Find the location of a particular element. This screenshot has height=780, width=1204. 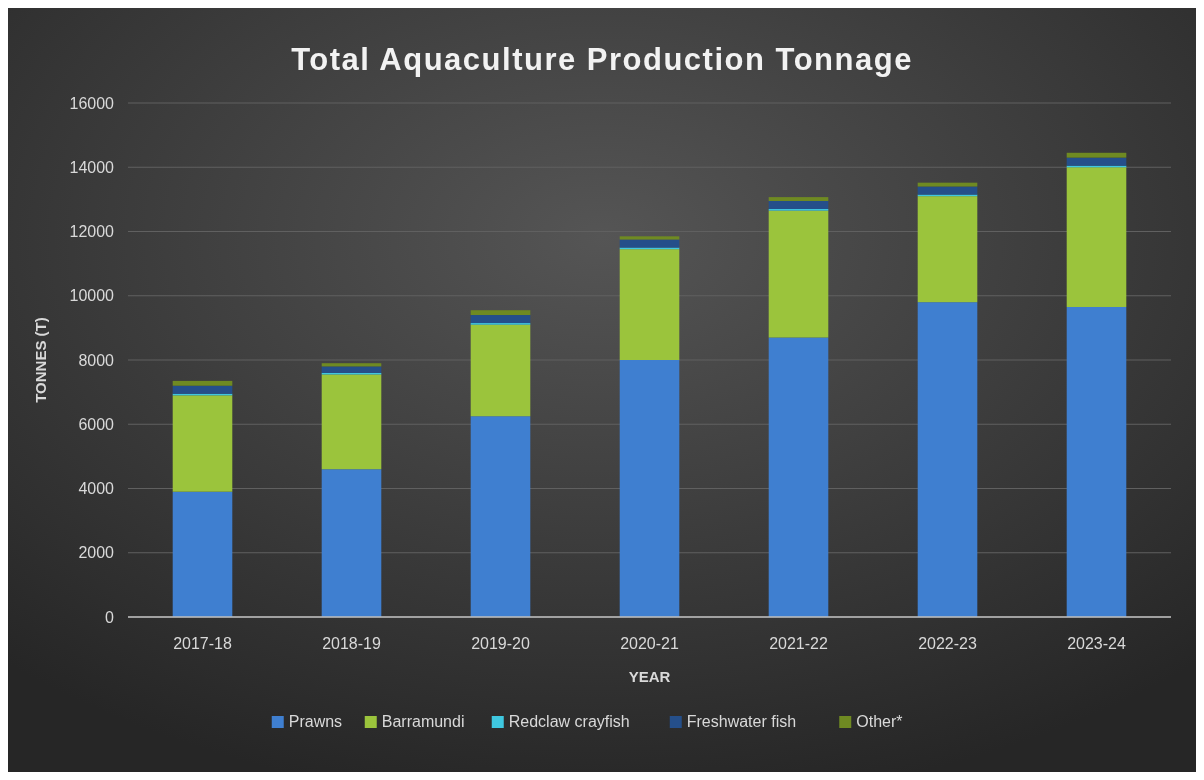

y-tick-label: 14000 is located at coordinates (92, 167).